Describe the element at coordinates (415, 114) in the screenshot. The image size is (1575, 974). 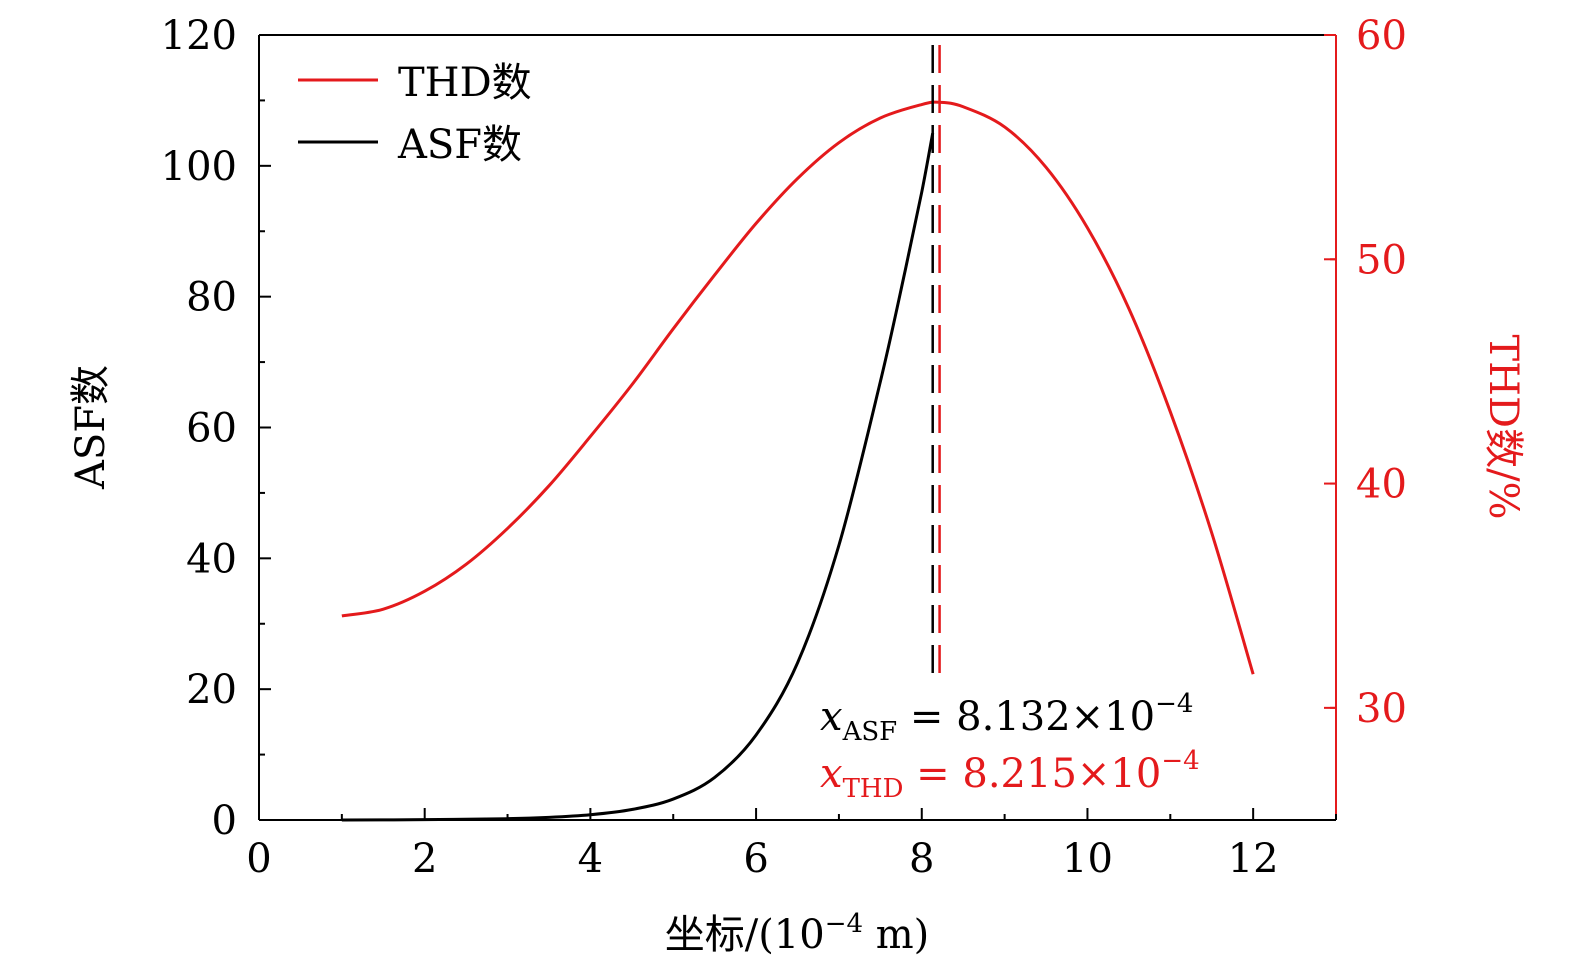
I see `legend: THD数 ASF数` at that location.